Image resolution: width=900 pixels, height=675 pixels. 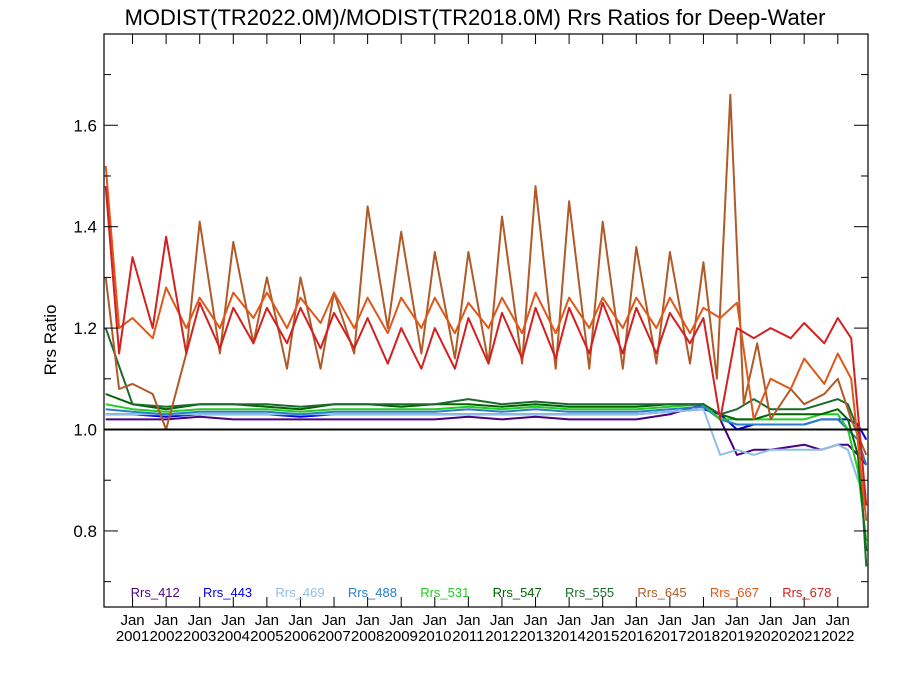 I want to click on y-tick-label: 1.0, so click(x=85, y=430).